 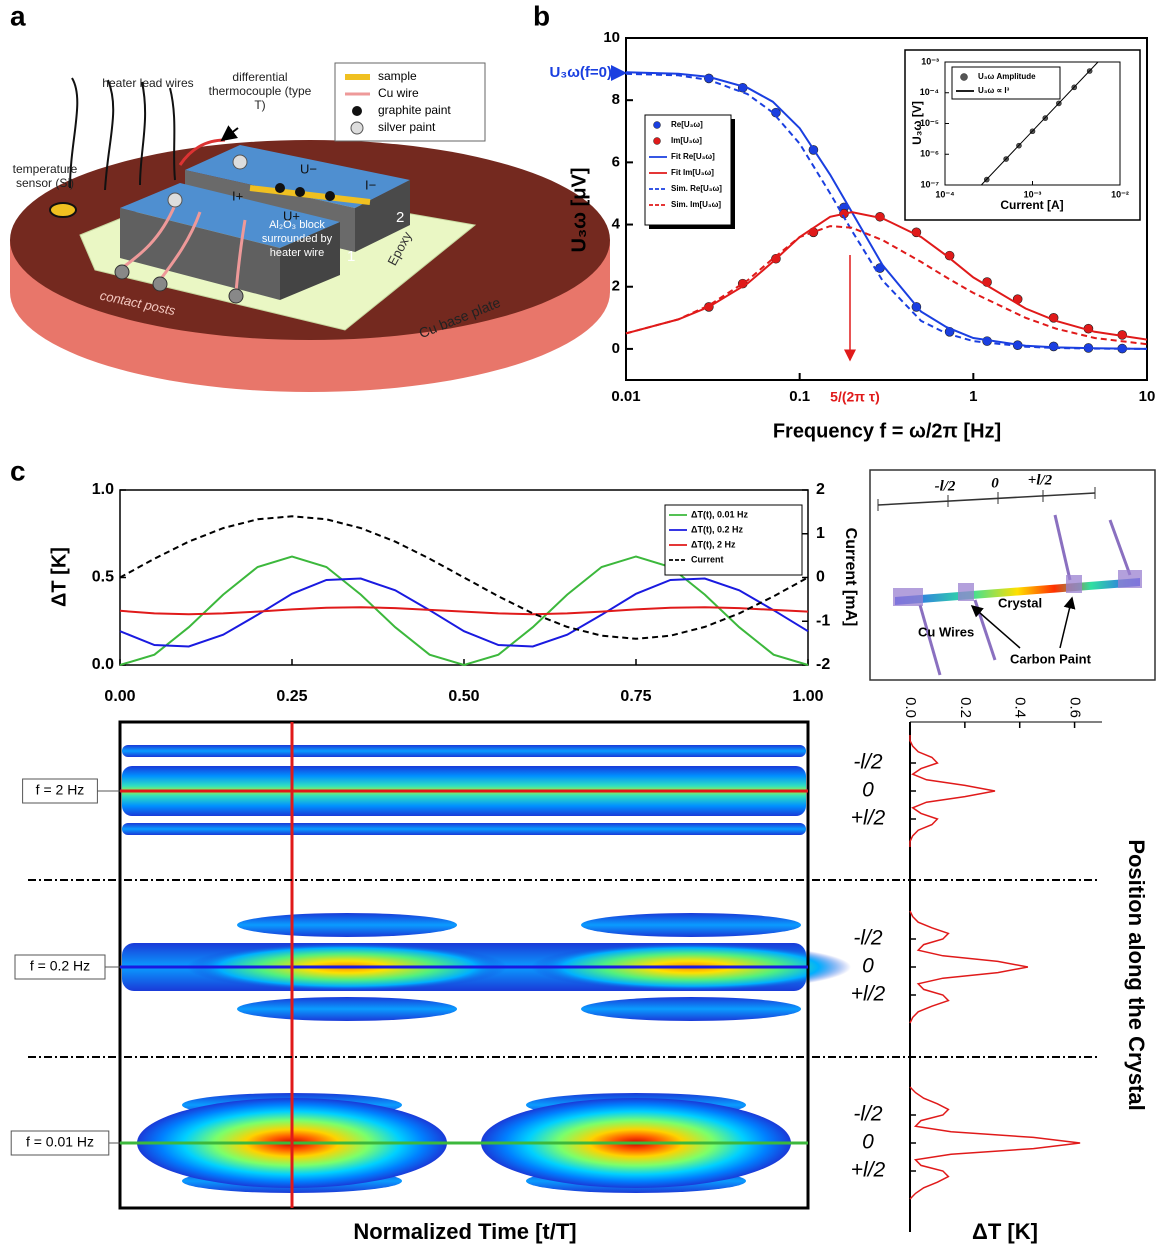 I want to click on y2-axis-label: Current [mA], so click(x=850, y=577).